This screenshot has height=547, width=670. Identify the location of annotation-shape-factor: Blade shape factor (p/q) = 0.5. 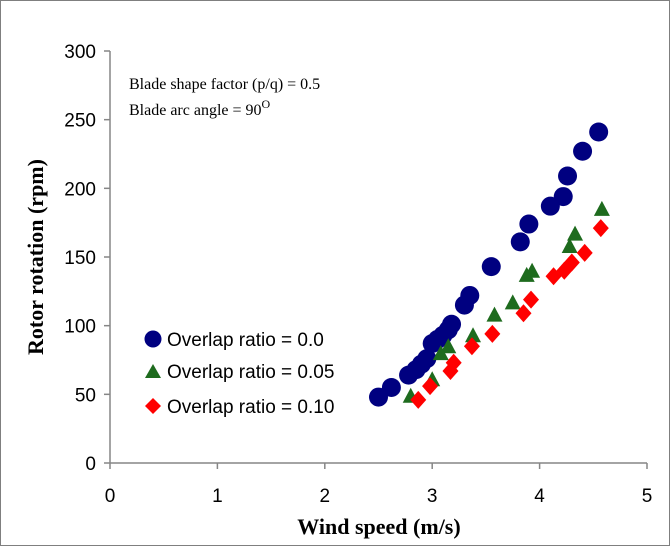
(224, 84).